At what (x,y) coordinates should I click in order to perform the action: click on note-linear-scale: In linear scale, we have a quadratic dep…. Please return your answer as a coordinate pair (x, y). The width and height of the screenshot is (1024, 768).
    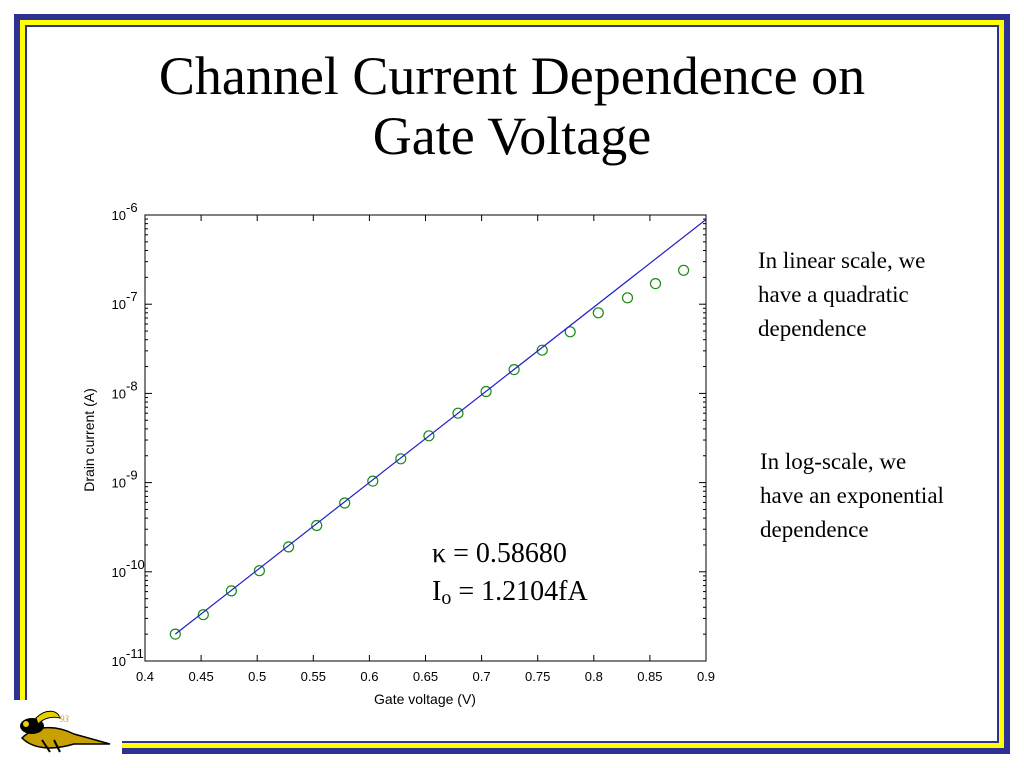
    Looking at the image, I should click on (841, 295).